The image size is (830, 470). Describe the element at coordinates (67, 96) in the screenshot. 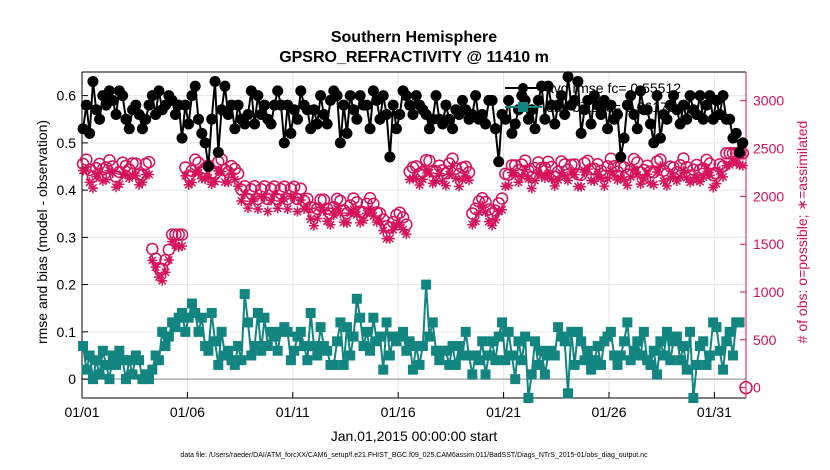

I see `y-tick-label-left: 0.6` at that location.